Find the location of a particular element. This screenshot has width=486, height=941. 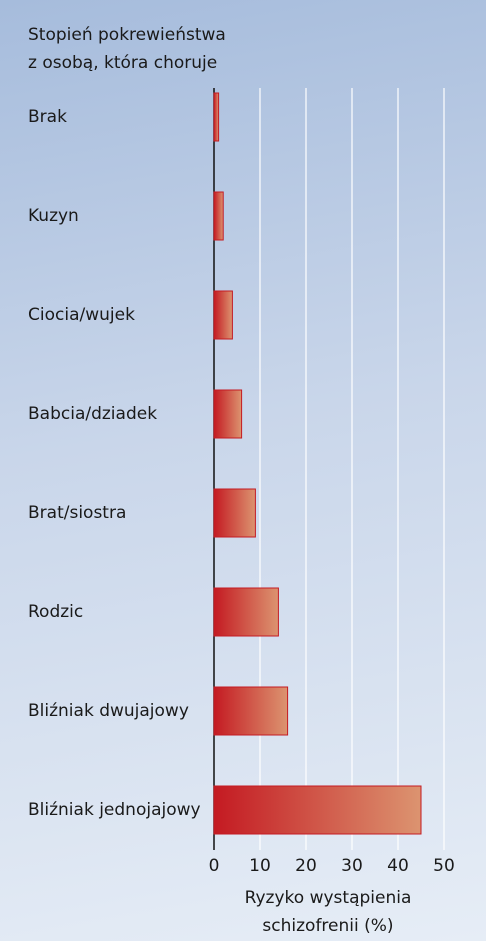

y-axis-title: z osobą, która choruje is located at coordinates (122, 63).